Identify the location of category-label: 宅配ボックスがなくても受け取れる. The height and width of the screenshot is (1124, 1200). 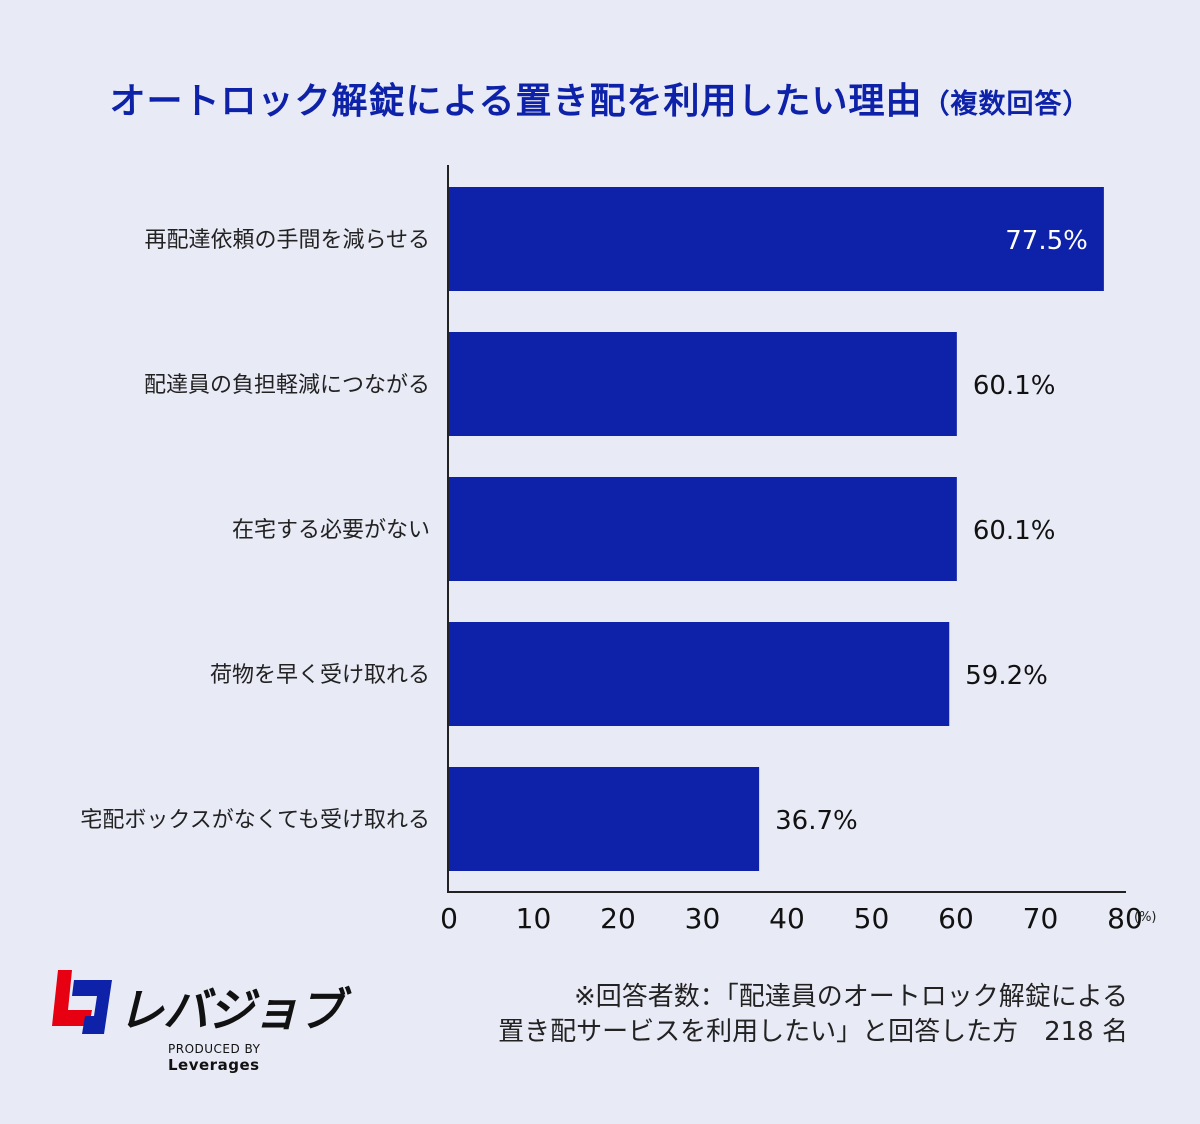
(255, 820).